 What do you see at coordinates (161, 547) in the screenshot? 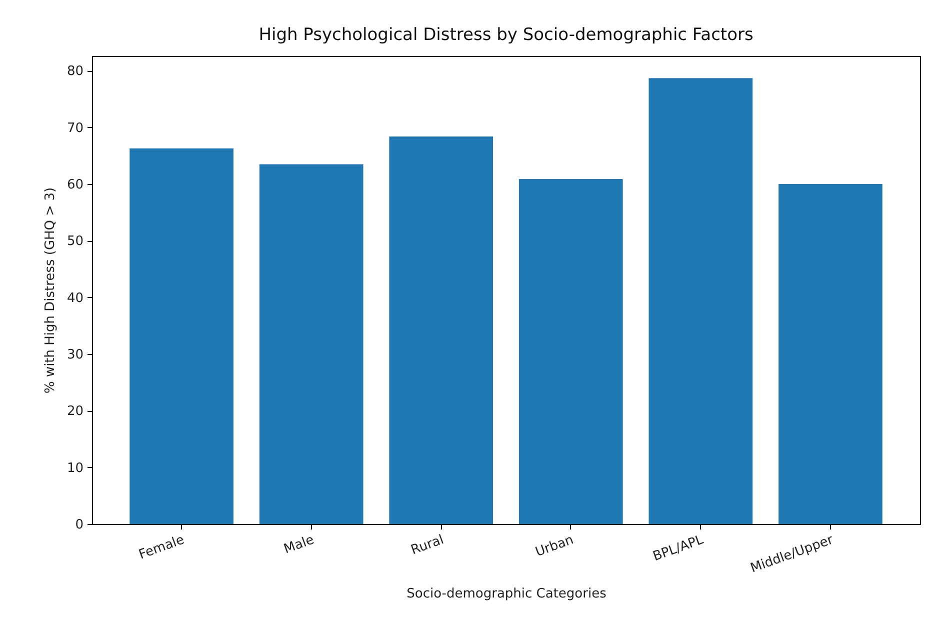
I see `x-tick-label: Female` at bounding box center [161, 547].